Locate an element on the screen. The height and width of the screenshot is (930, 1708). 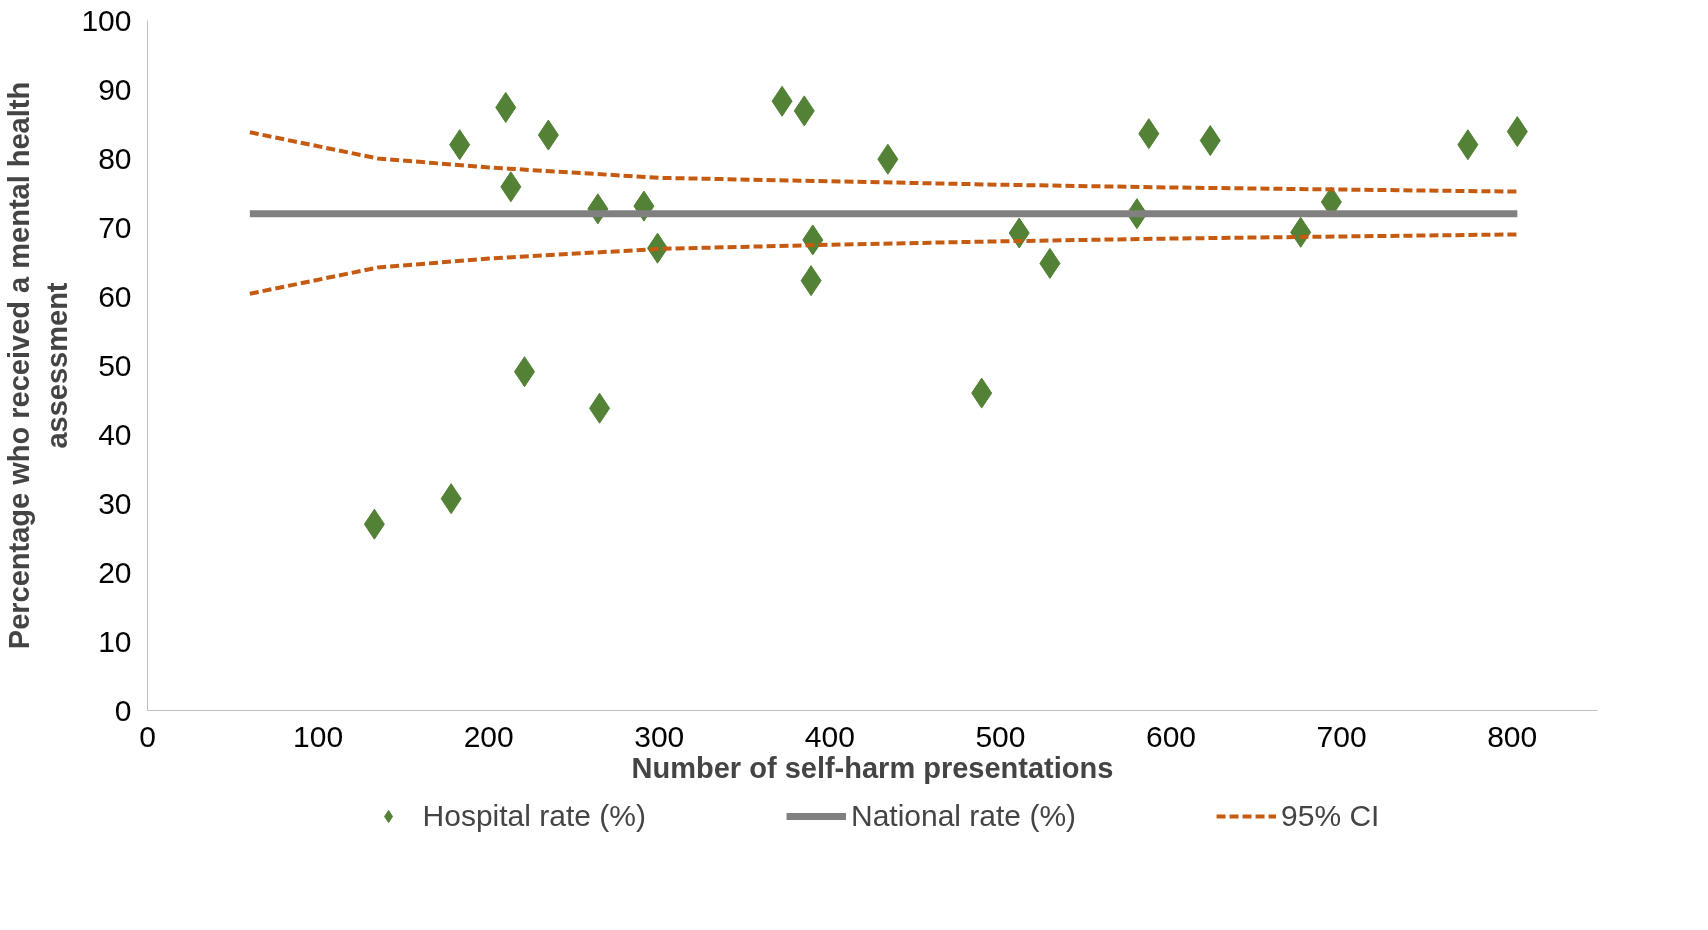
x-tick-label: 700 is located at coordinates (1341, 736).